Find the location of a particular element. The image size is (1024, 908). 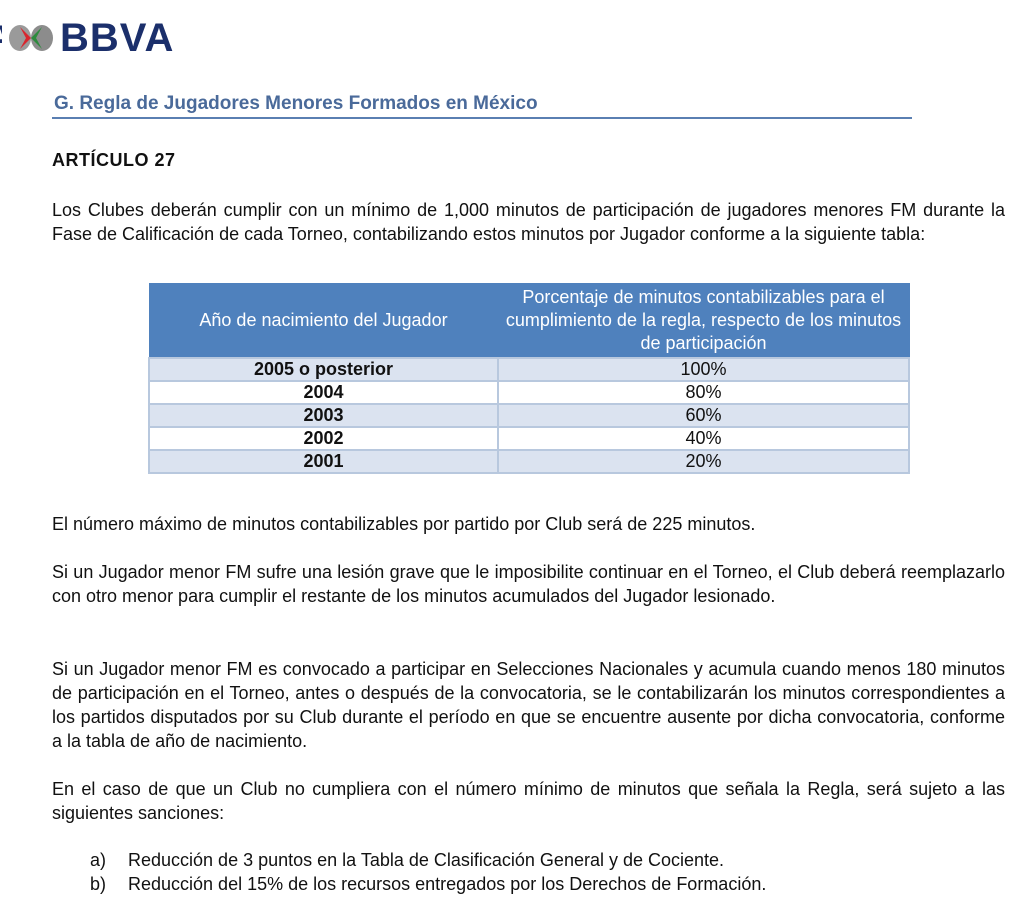

year-cell: 2001 is located at coordinates (323, 461).